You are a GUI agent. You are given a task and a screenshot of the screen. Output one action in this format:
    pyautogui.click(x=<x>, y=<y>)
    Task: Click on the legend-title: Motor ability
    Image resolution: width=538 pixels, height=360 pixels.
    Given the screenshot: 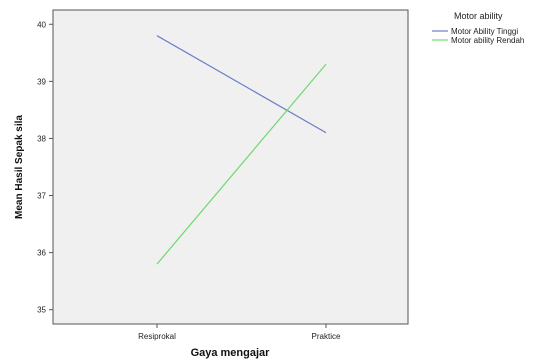 What is the action you would take?
    pyautogui.click(x=478, y=16)
    